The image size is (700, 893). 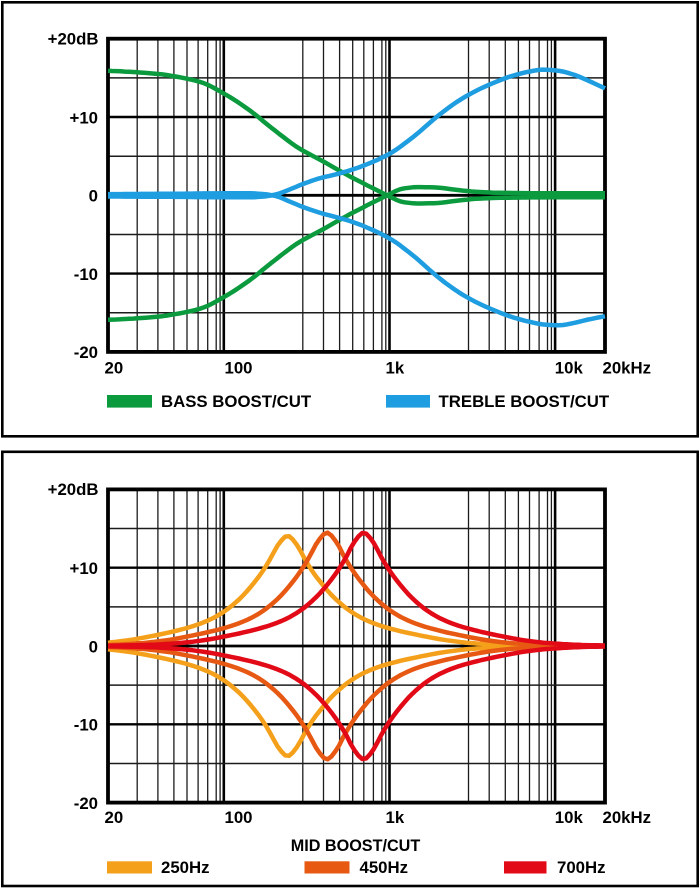 I want to click on svg-text: 450Hz, so click(x=384, y=867).